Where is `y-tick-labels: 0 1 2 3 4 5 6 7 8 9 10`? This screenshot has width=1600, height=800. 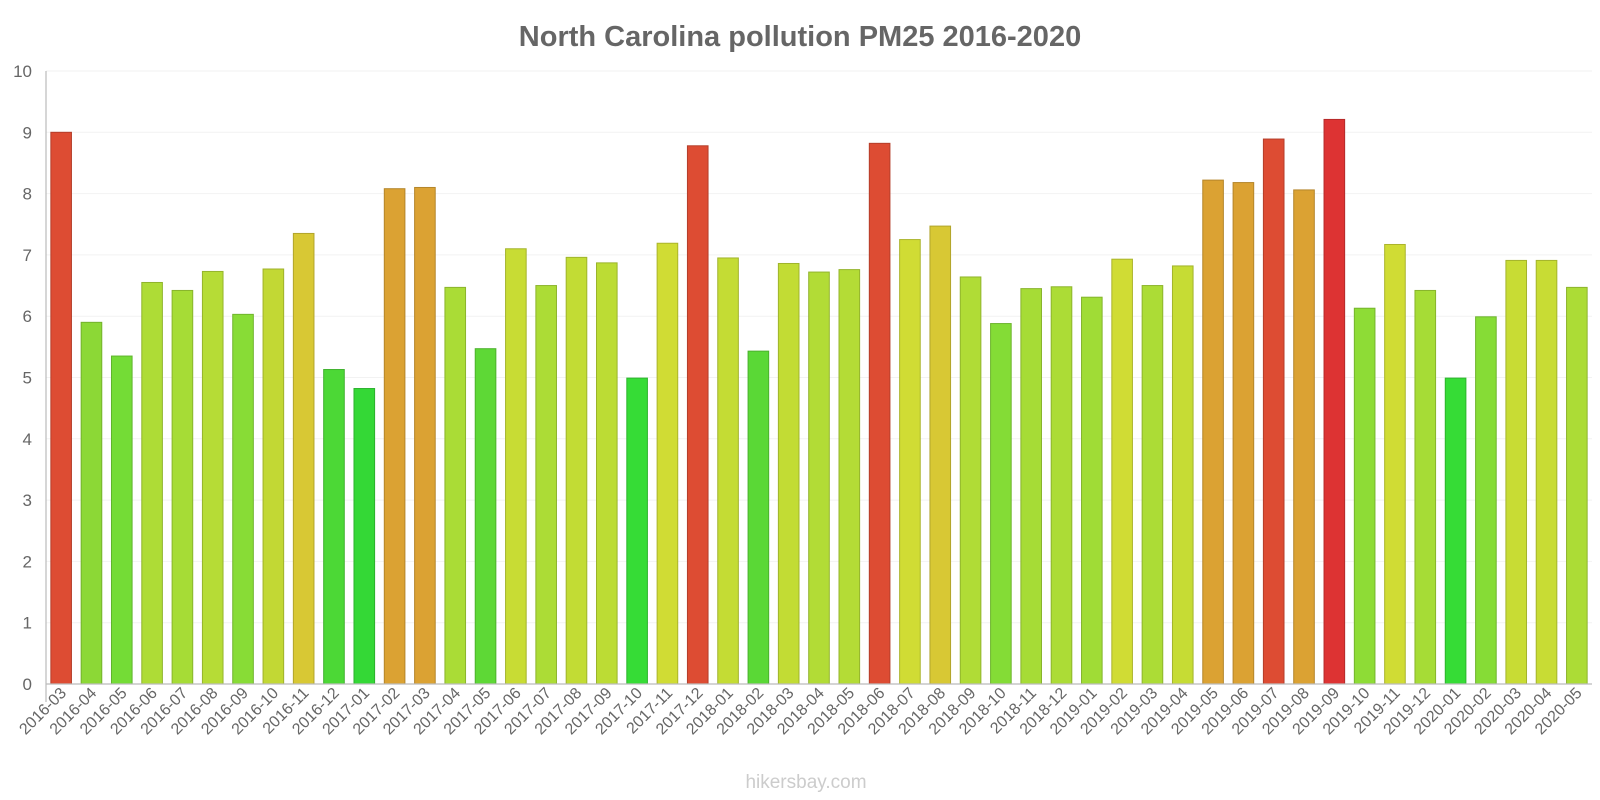
y-tick-labels: 0 1 2 3 4 5 6 7 8 9 10 is located at coordinates (22, 378).